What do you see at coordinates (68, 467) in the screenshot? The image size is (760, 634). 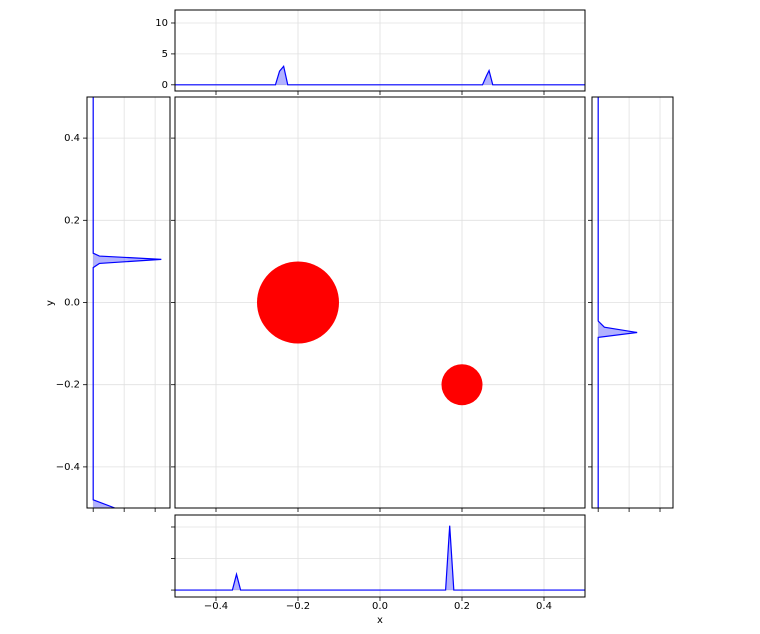 I see `y-tick-label: −0.4` at bounding box center [68, 467].